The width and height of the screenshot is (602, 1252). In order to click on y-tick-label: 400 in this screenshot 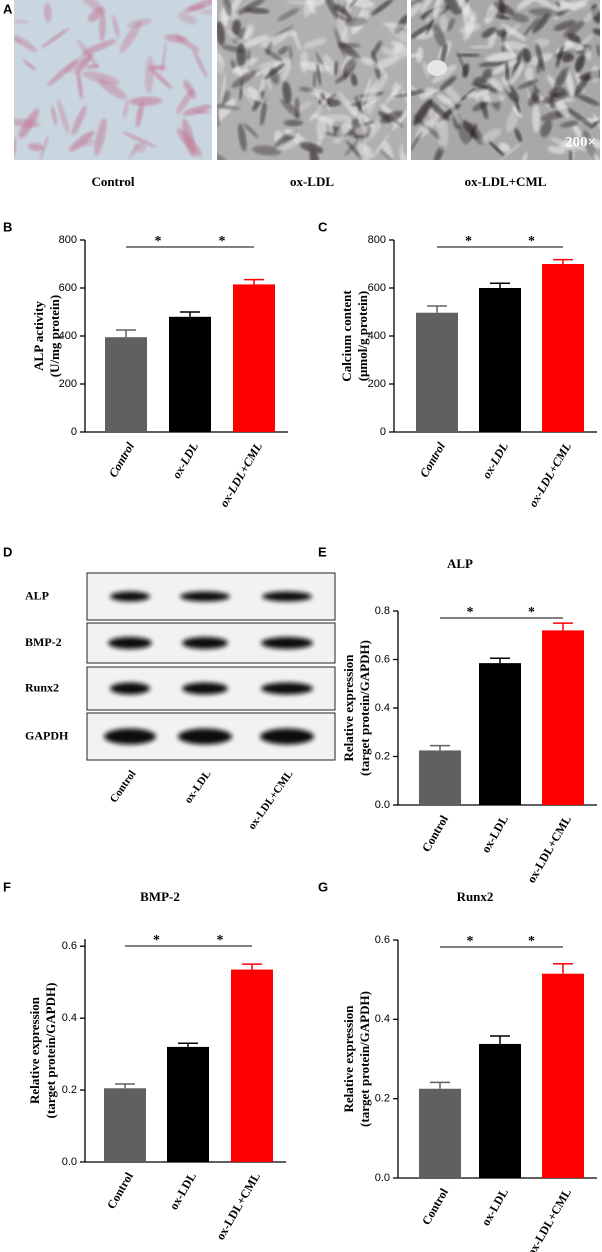, I will do `click(377, 336)`.